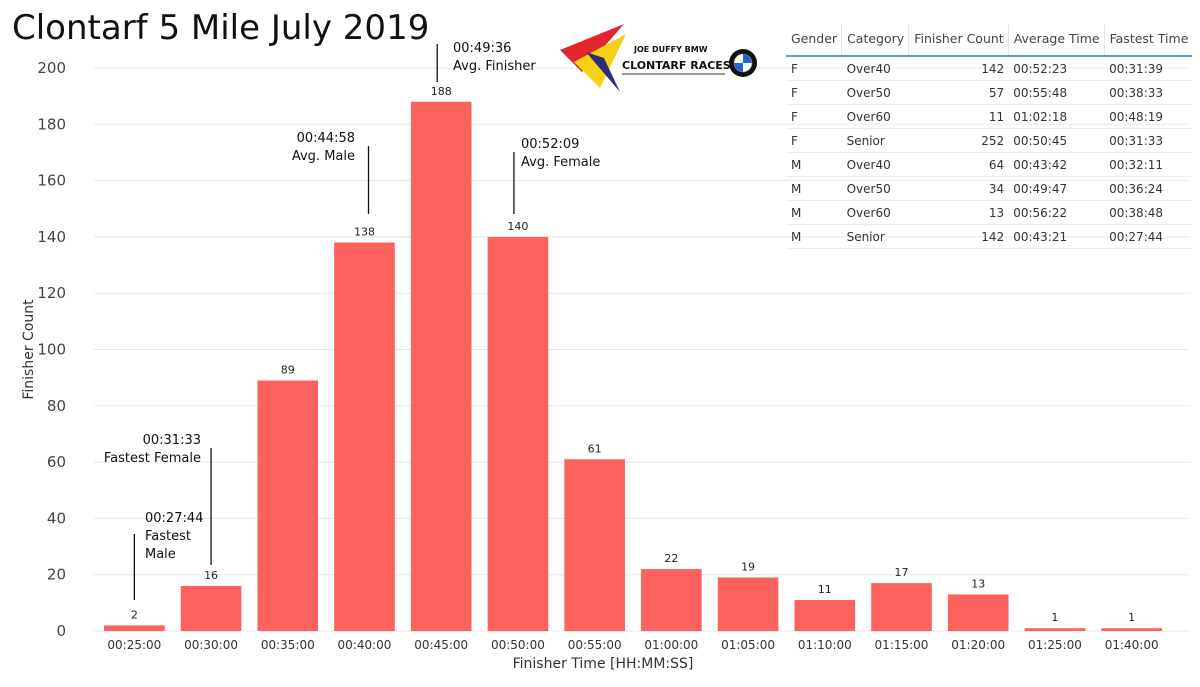 The image size is (1200, 687). Describe the element at coordinates (1056, 40) in the screenshot. I see `table-header-cell: Average Time` at that location.